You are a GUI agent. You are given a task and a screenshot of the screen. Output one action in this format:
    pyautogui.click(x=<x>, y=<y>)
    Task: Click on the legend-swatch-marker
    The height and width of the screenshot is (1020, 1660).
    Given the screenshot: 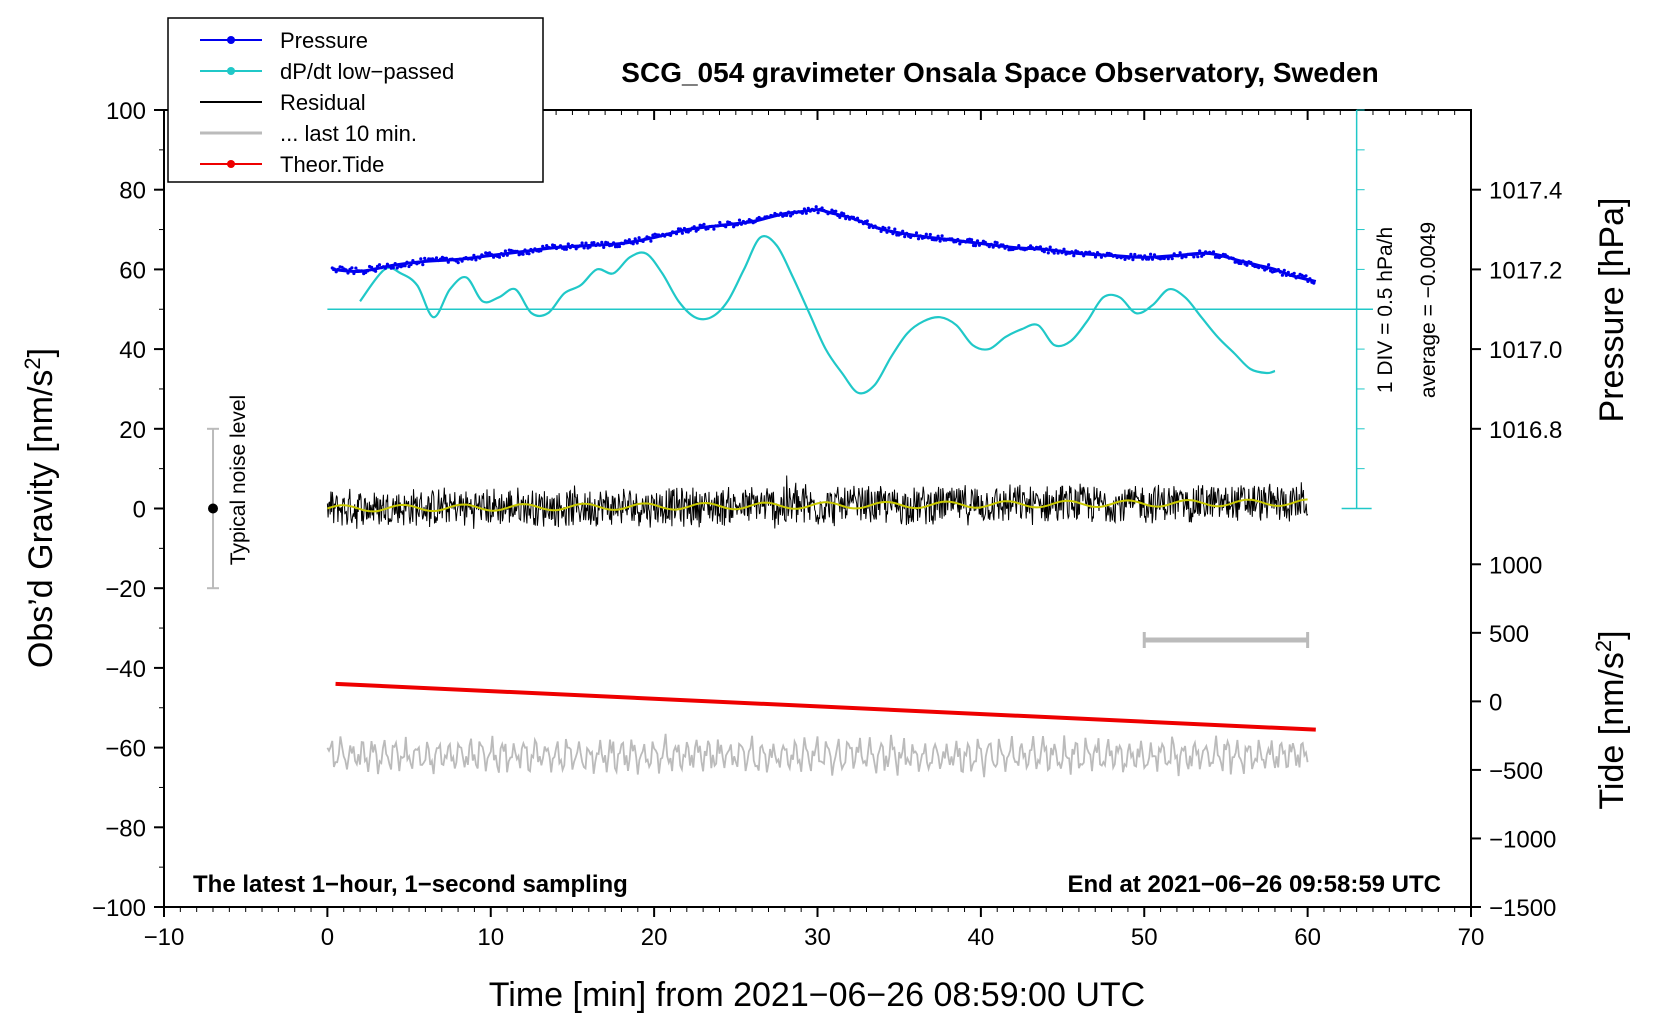 What is the action you would take?
    pyautogui.click(x=231, y=164)
    